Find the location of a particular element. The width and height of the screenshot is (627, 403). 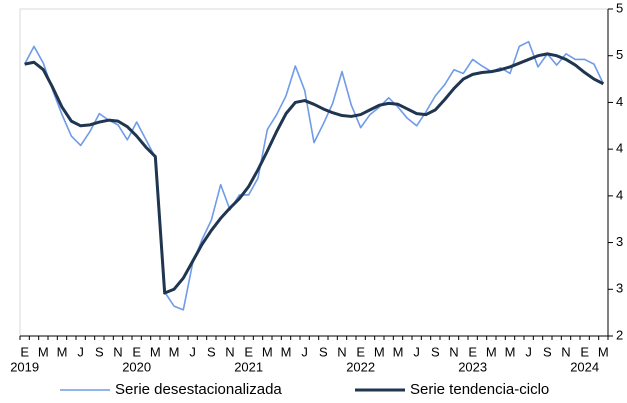

legend-label: Serie tendencia-ciclo is located at coordinates (479, 389).